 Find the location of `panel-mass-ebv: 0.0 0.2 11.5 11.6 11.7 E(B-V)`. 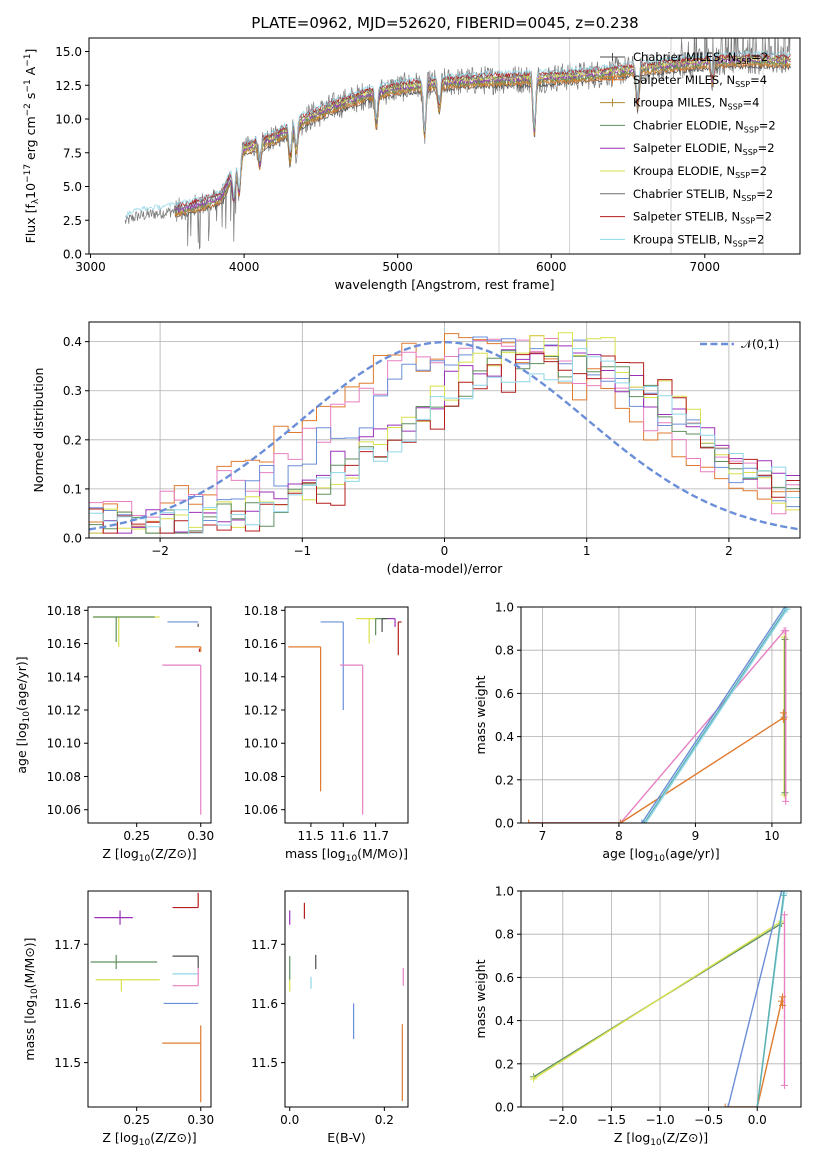

panel-mass-ebv: 0.0 0.2 11.5 11.6 11.7 E(B-V) is located at coordinates (330, 1017).